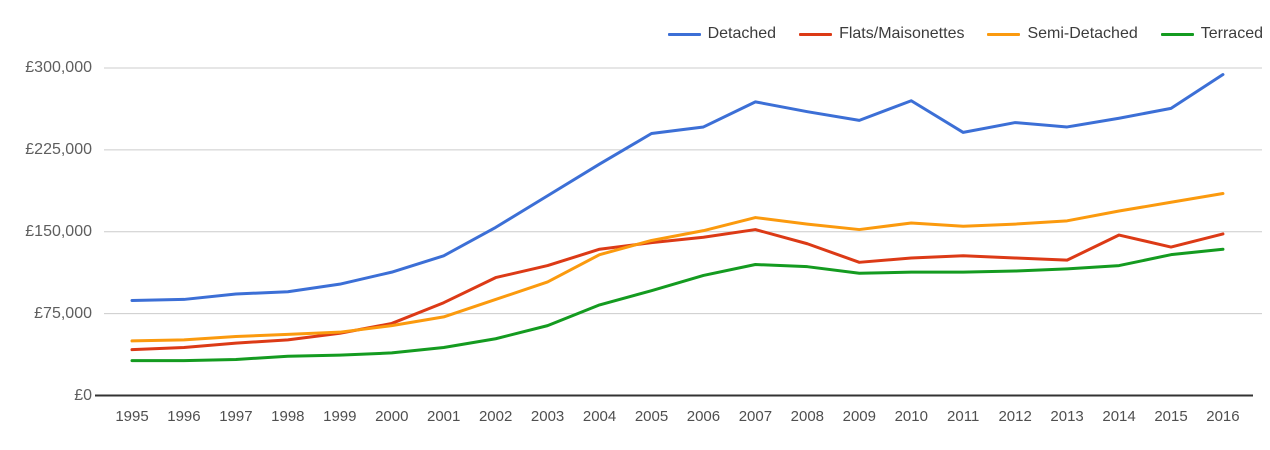 Image resolution: width=1270 pixels, height=450 pixels. What do you see at coordinates (684, 34) in the screenshot?
I see `detached-line-swatch-icon` at bounding box center [684, 34].